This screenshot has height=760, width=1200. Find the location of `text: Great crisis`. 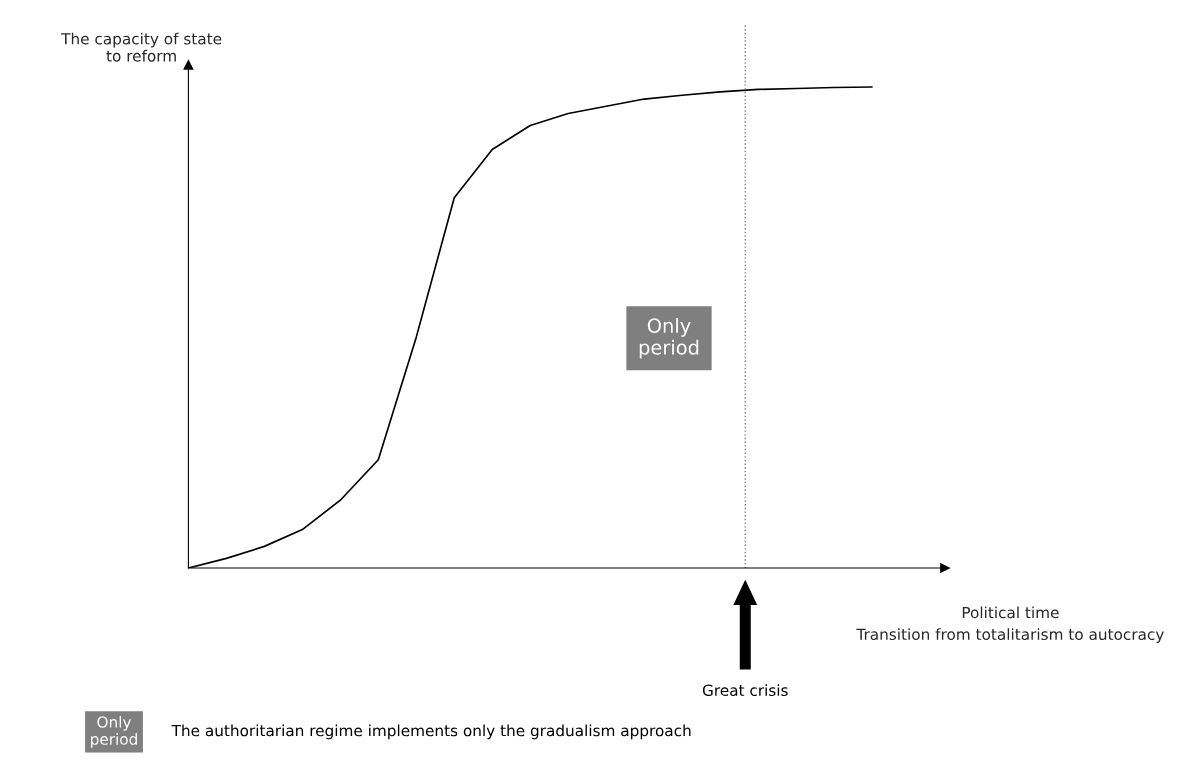

text: Great crisis is located at coordinates (745, 690).